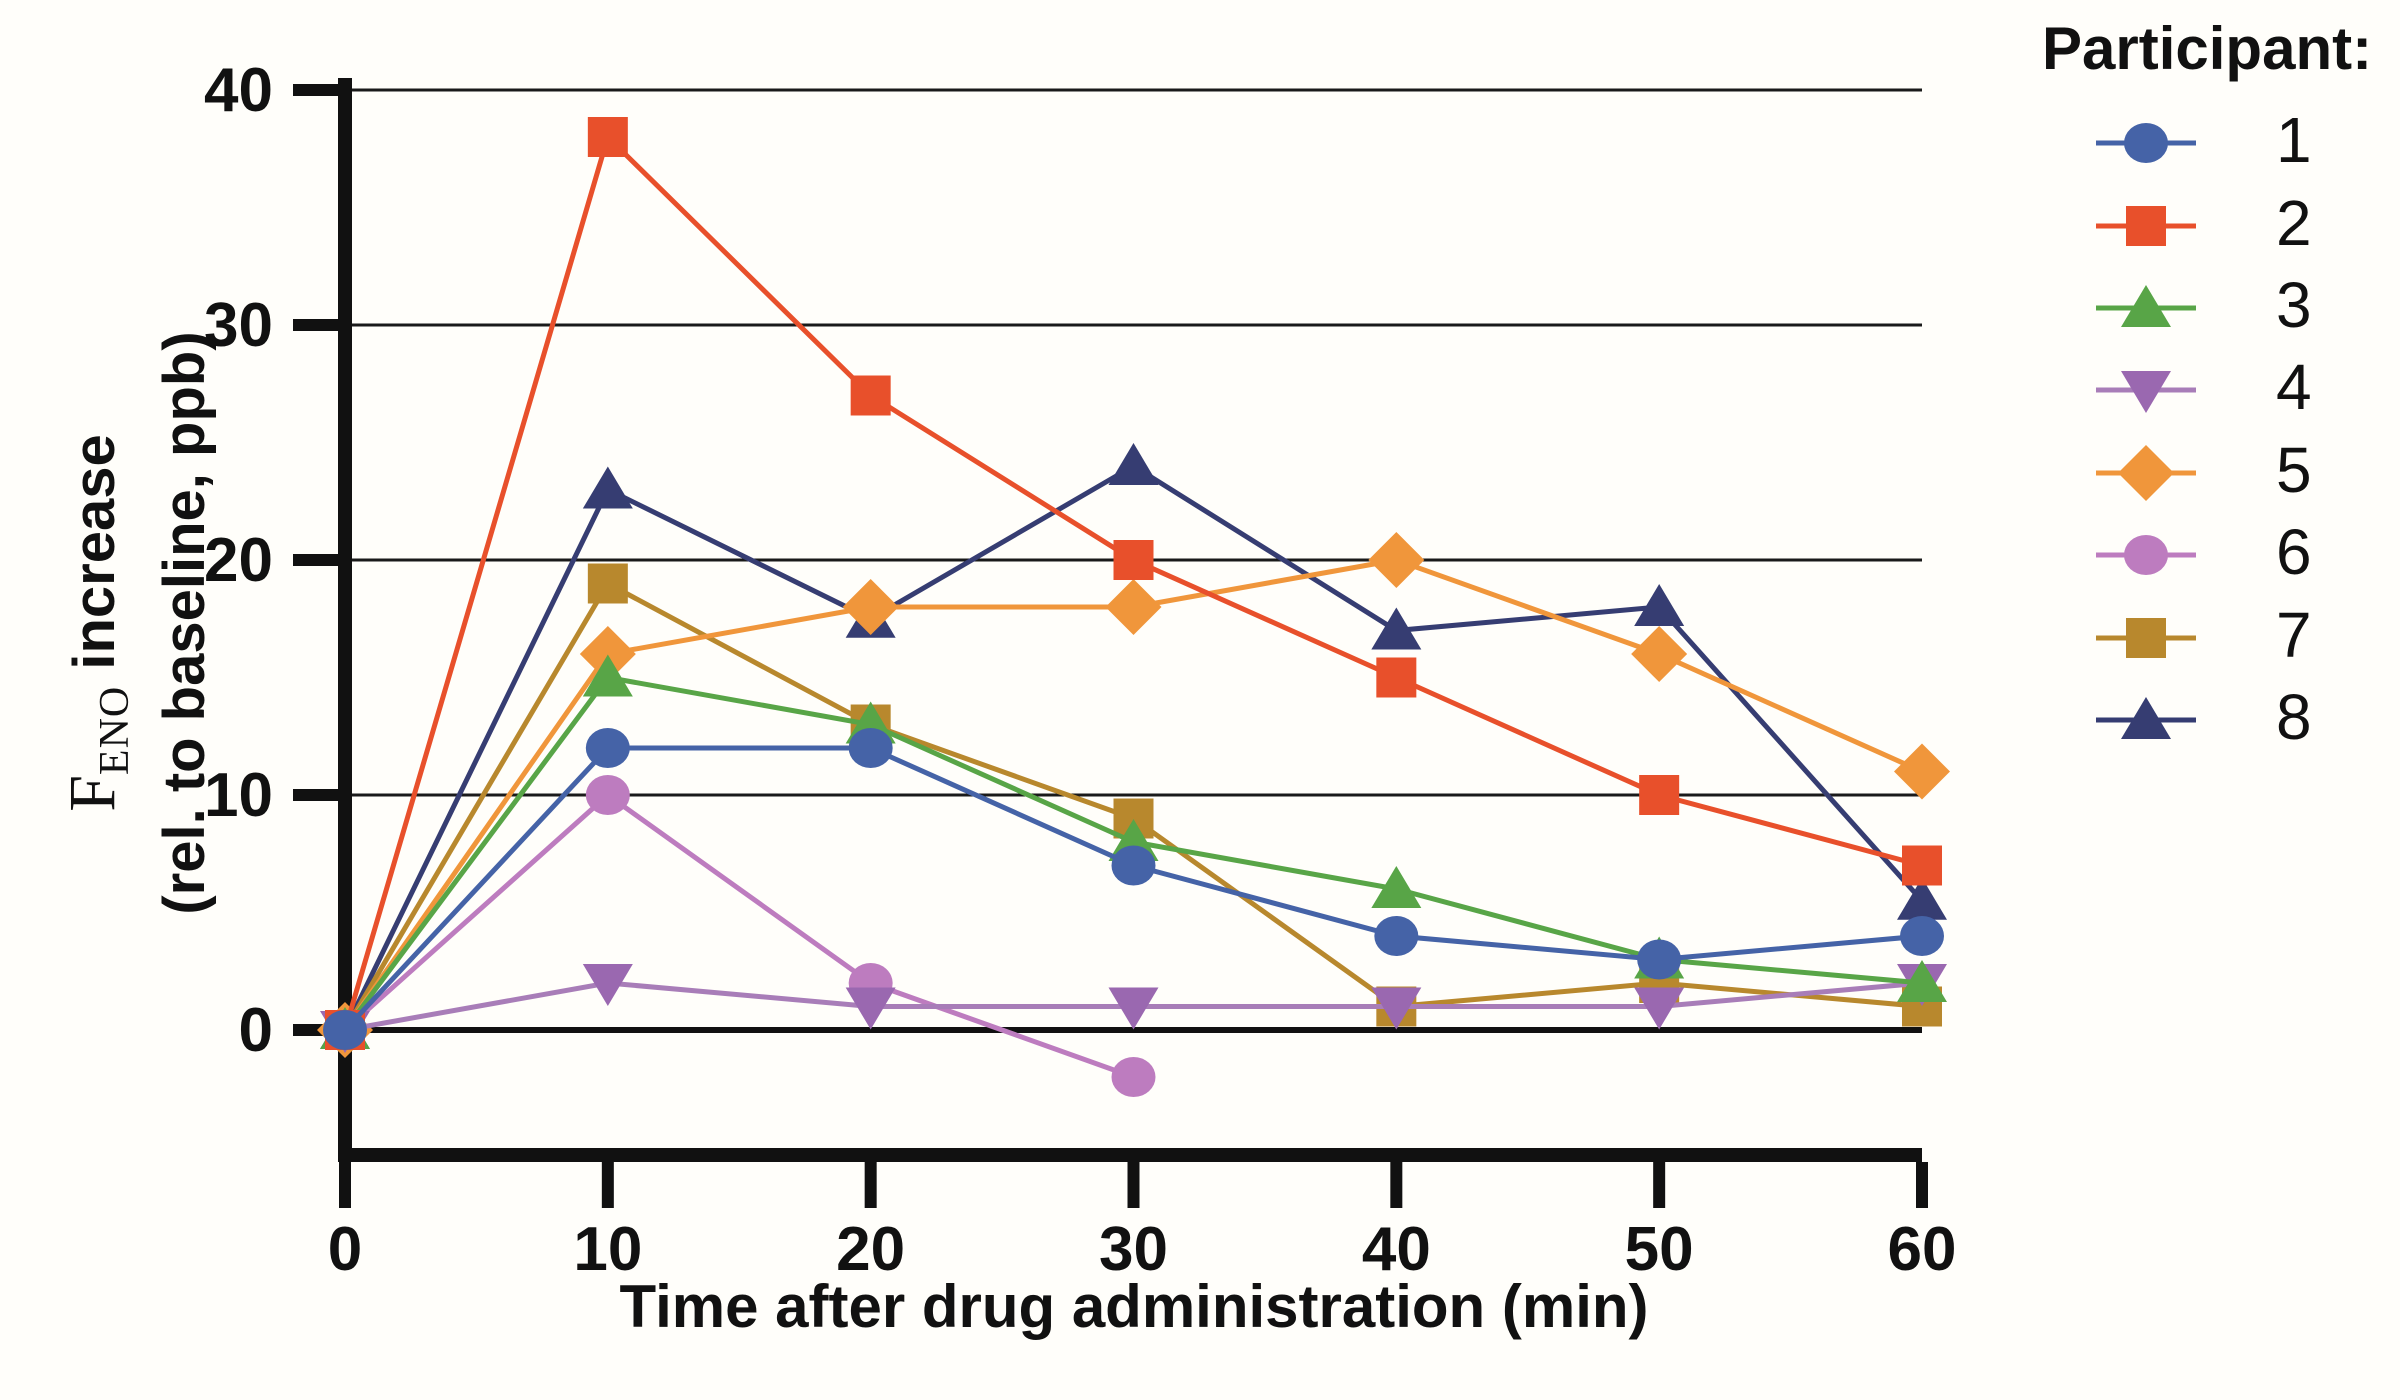  I want to click on x-tick-label-20: 20, so click(870, 1249).